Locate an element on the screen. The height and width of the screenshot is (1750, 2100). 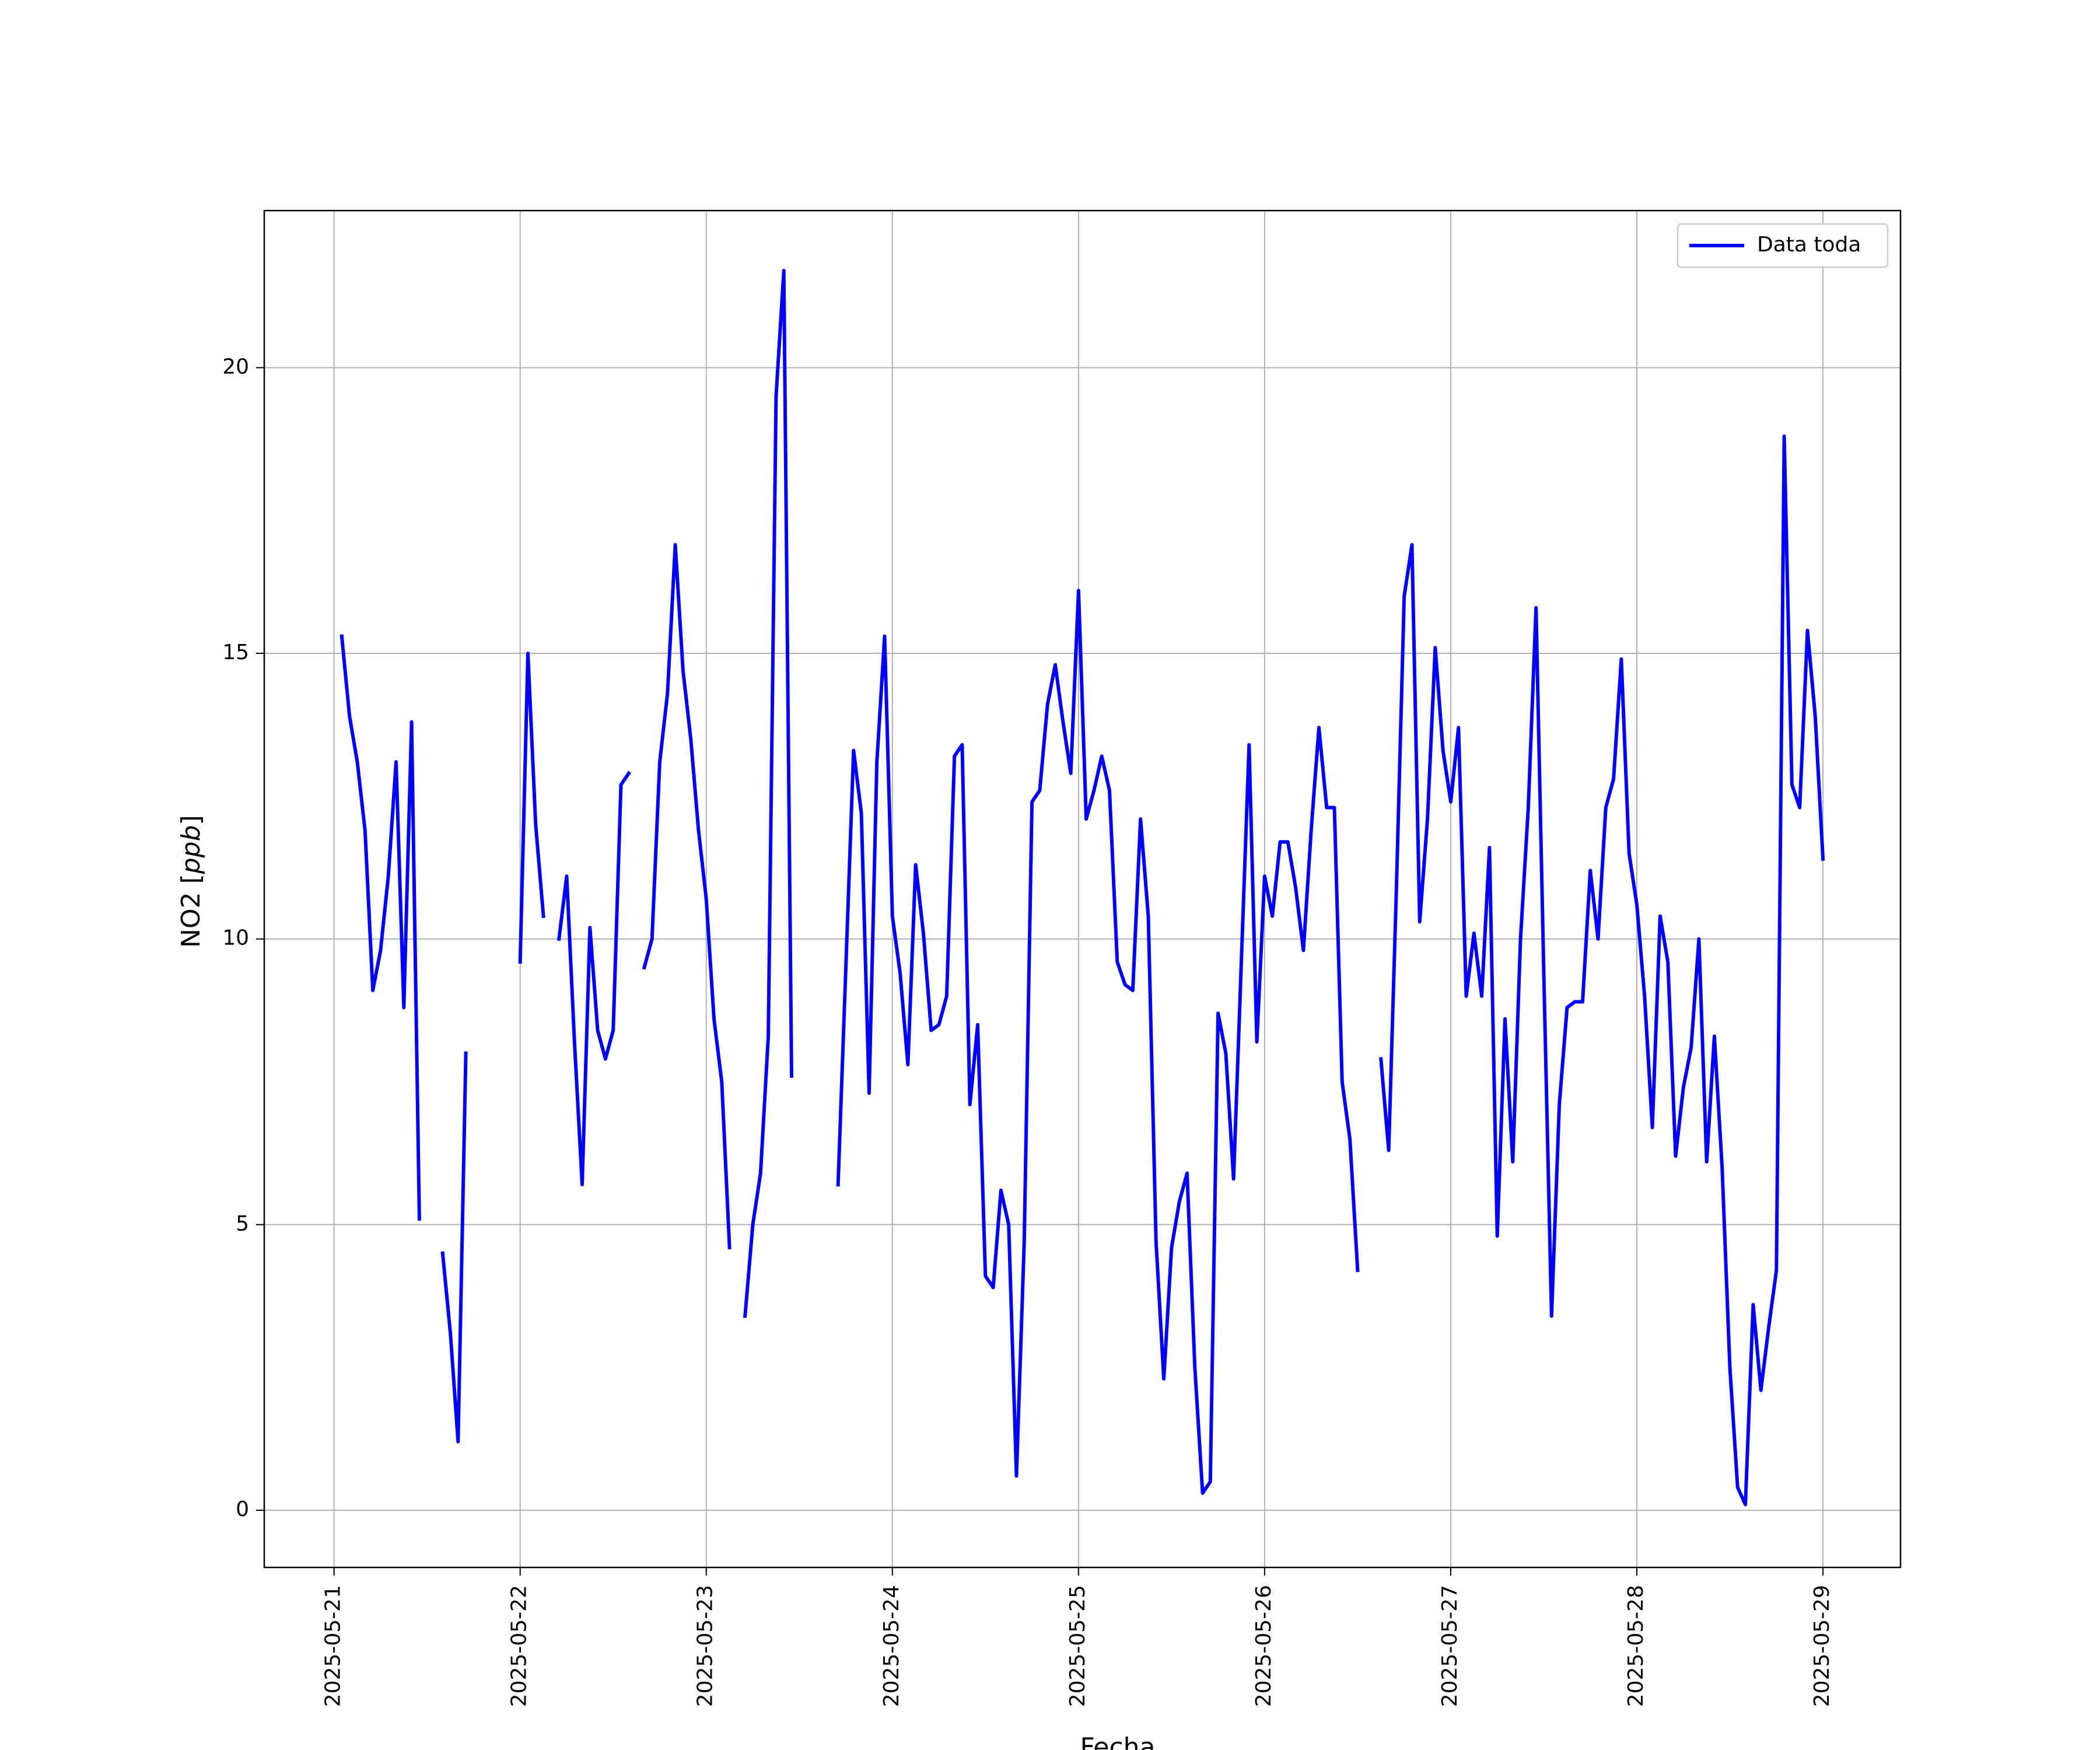
y-tick-label: 0 is located at coordinates (242, 1509).